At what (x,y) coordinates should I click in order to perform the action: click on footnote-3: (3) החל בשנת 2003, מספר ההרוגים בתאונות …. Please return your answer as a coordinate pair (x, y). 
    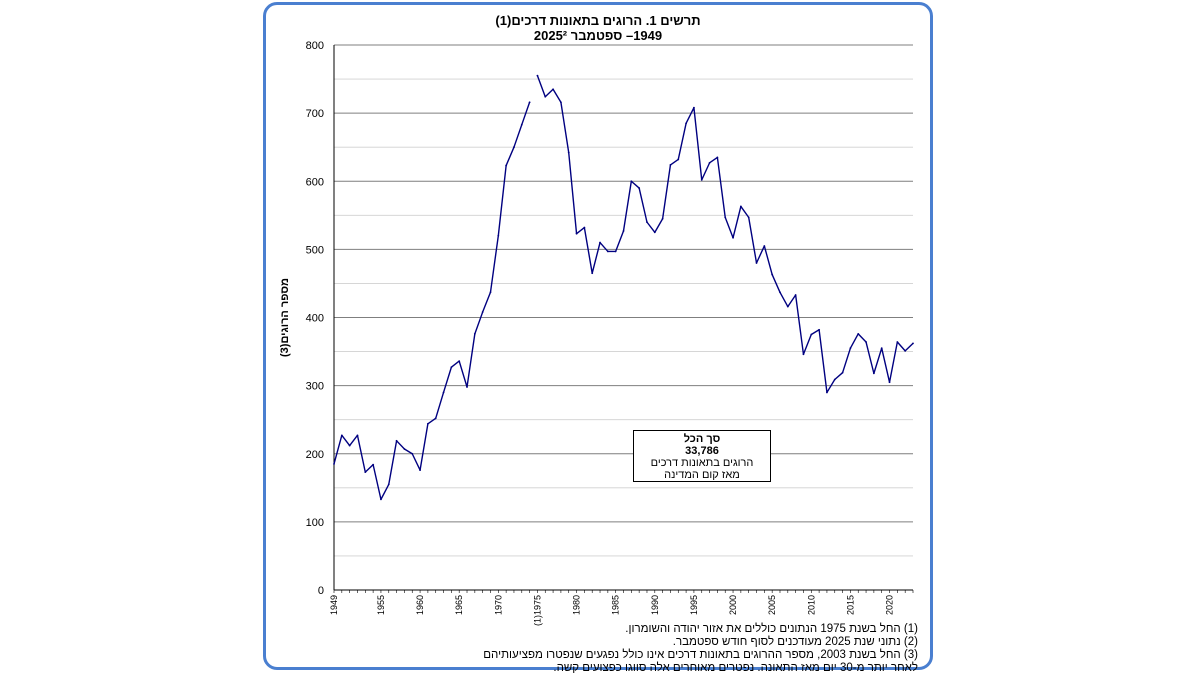
    Looking at the image, I should click on (700, 655).